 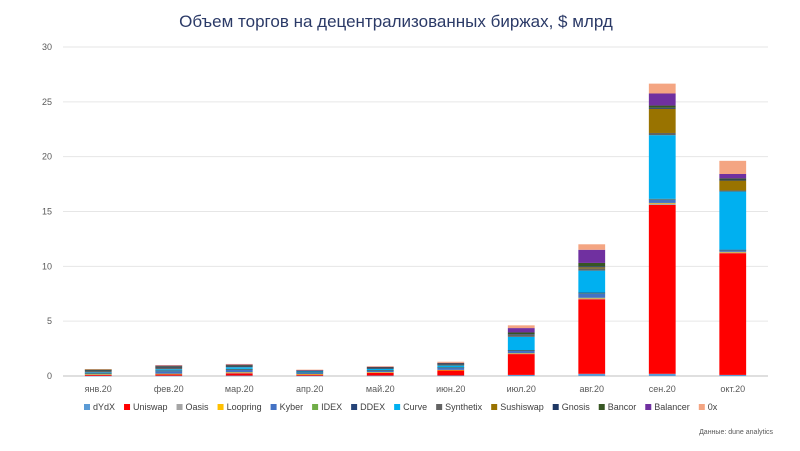 I want to click on legend-item: Oasis, so click(x=192, y=407).